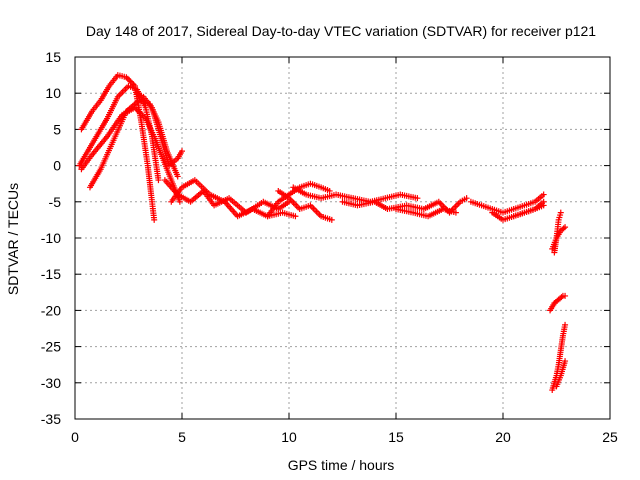 Image resolution: width=640 pixels, height=480 pixels. Describe the element at coordinates (341, 465) in the screenshot. I see `x-axis-label: GPS time / hours` at that location.